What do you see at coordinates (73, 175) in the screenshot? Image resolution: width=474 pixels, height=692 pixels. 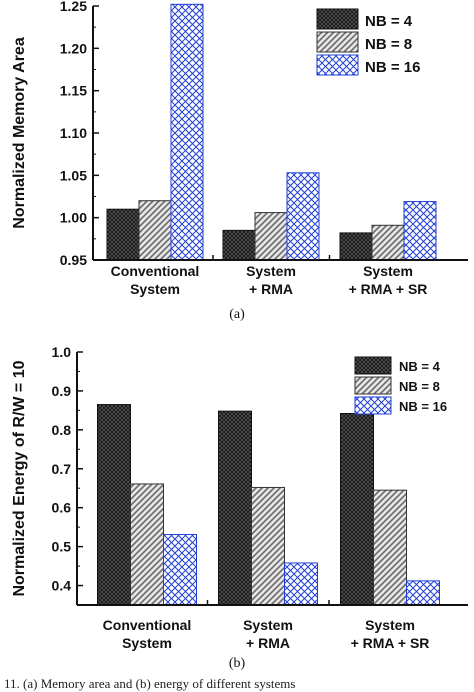 I see `y-tick-label: 1.05` at bounding box center [73, 175].